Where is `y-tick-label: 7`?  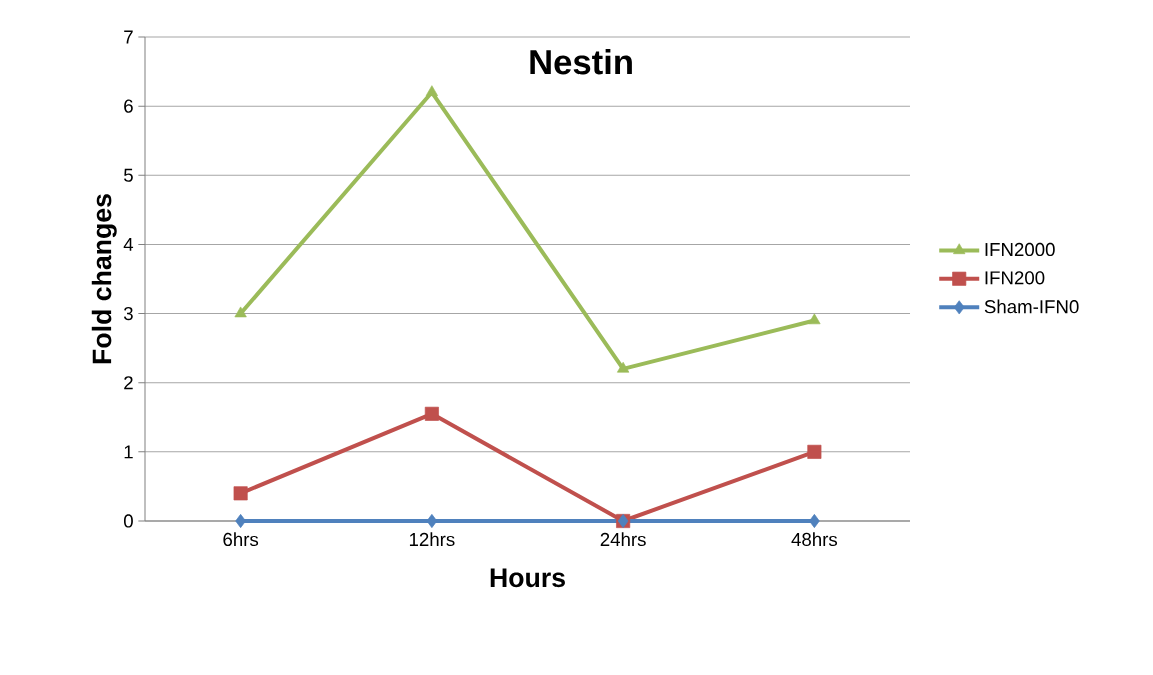
y-tick-label: 7 is located at coordinates (128, 37).